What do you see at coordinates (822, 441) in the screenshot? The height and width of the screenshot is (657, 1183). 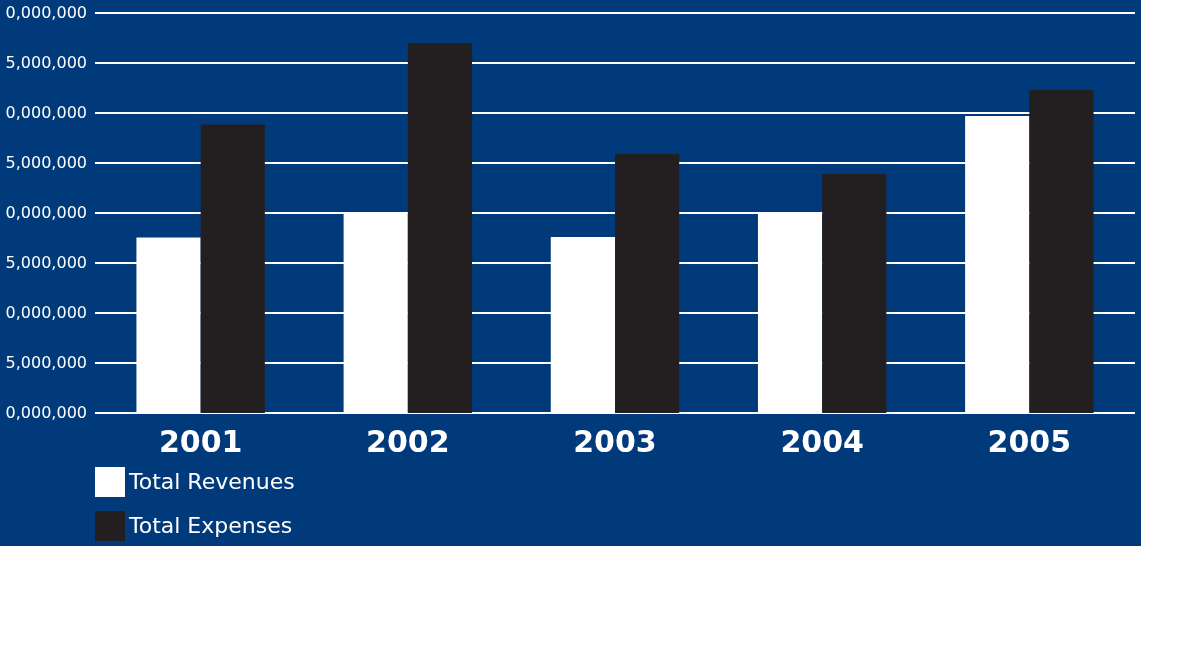 I see `x-tick-label: 2004` at bounding box center [822, 441].